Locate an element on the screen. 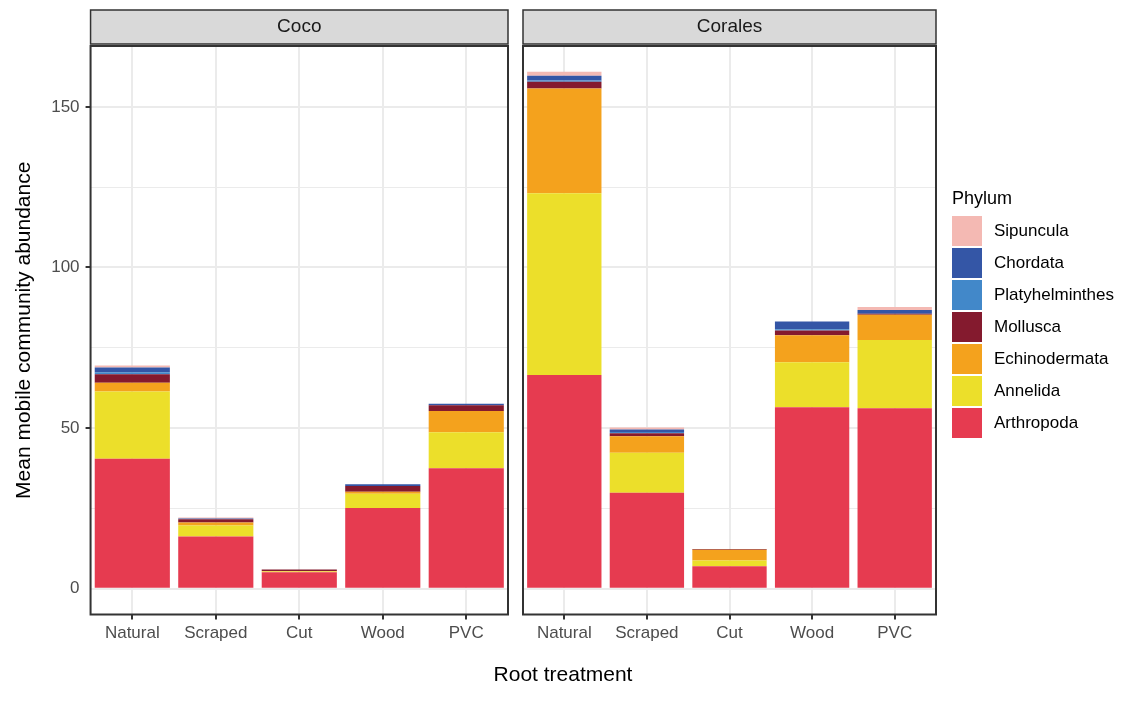  chart-title: Coco is located at coordinates (299, 26).